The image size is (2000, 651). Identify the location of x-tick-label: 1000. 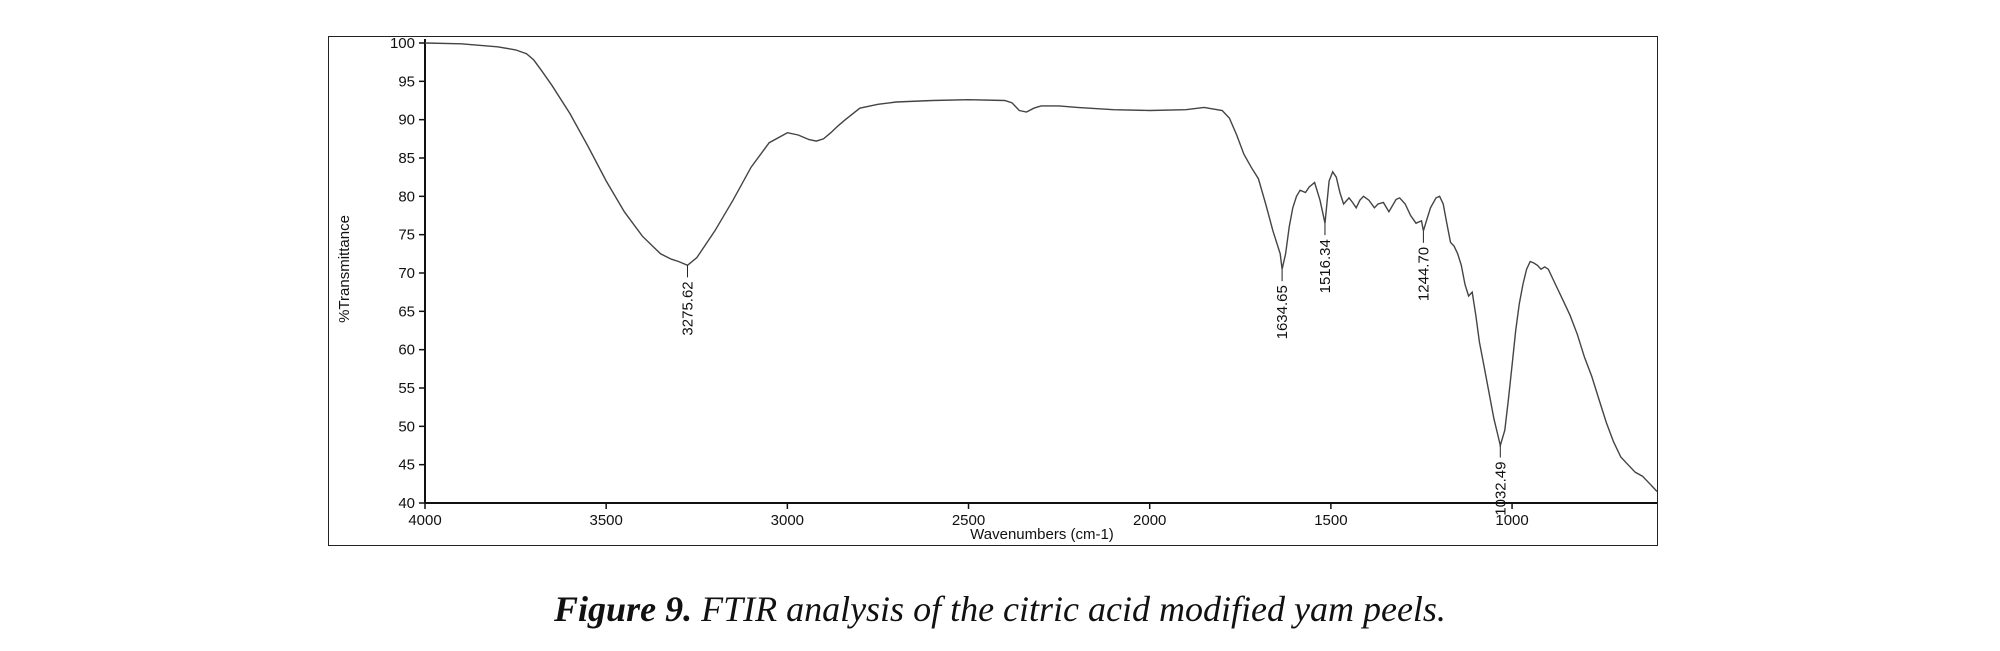
(1511, 520).